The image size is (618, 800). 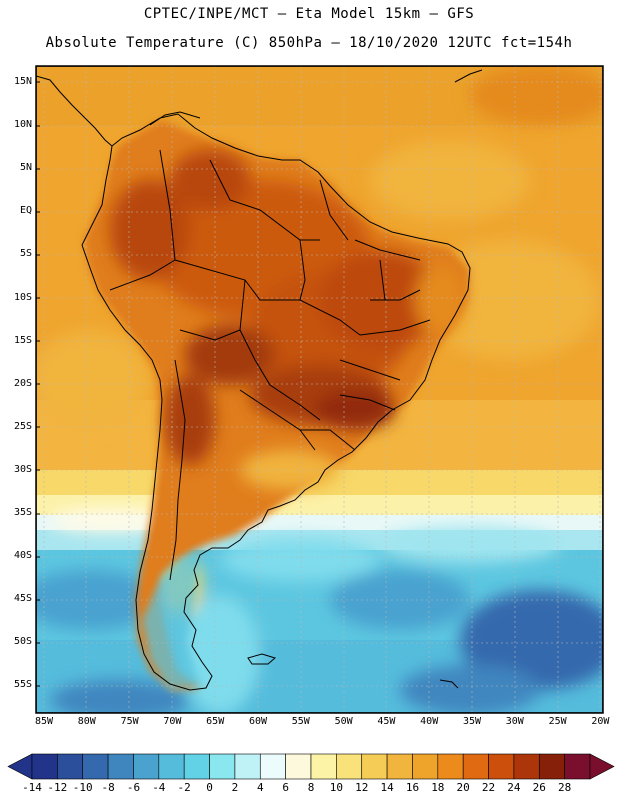 I want to click on colorbar-arrow-high, so click(x=602, y=766).